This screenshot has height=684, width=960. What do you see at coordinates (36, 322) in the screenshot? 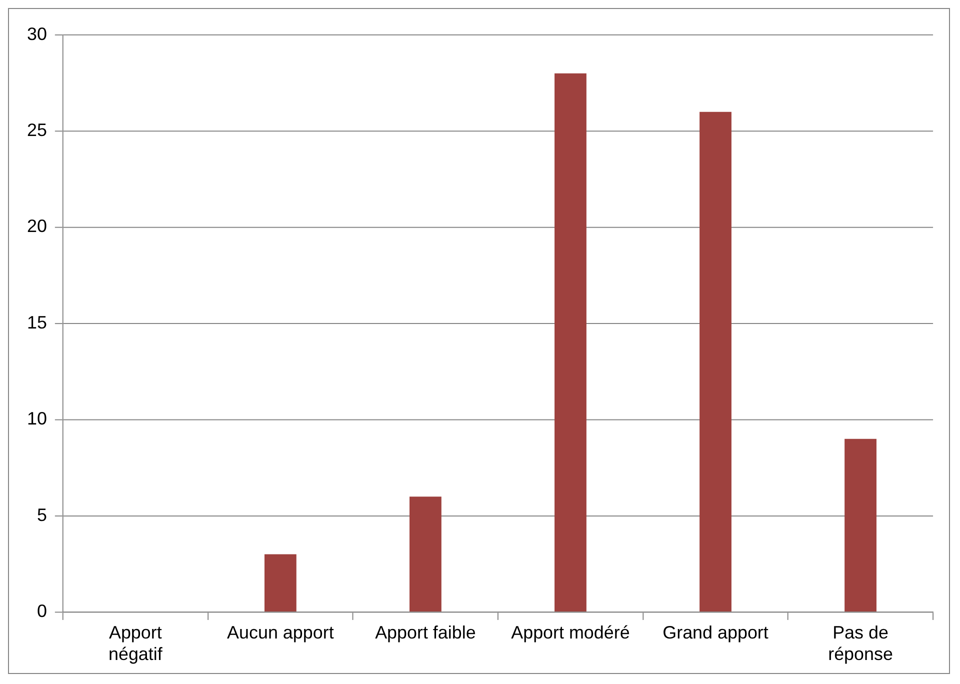
I see `y-tick-label: 15` at bounding box center [36, 322].